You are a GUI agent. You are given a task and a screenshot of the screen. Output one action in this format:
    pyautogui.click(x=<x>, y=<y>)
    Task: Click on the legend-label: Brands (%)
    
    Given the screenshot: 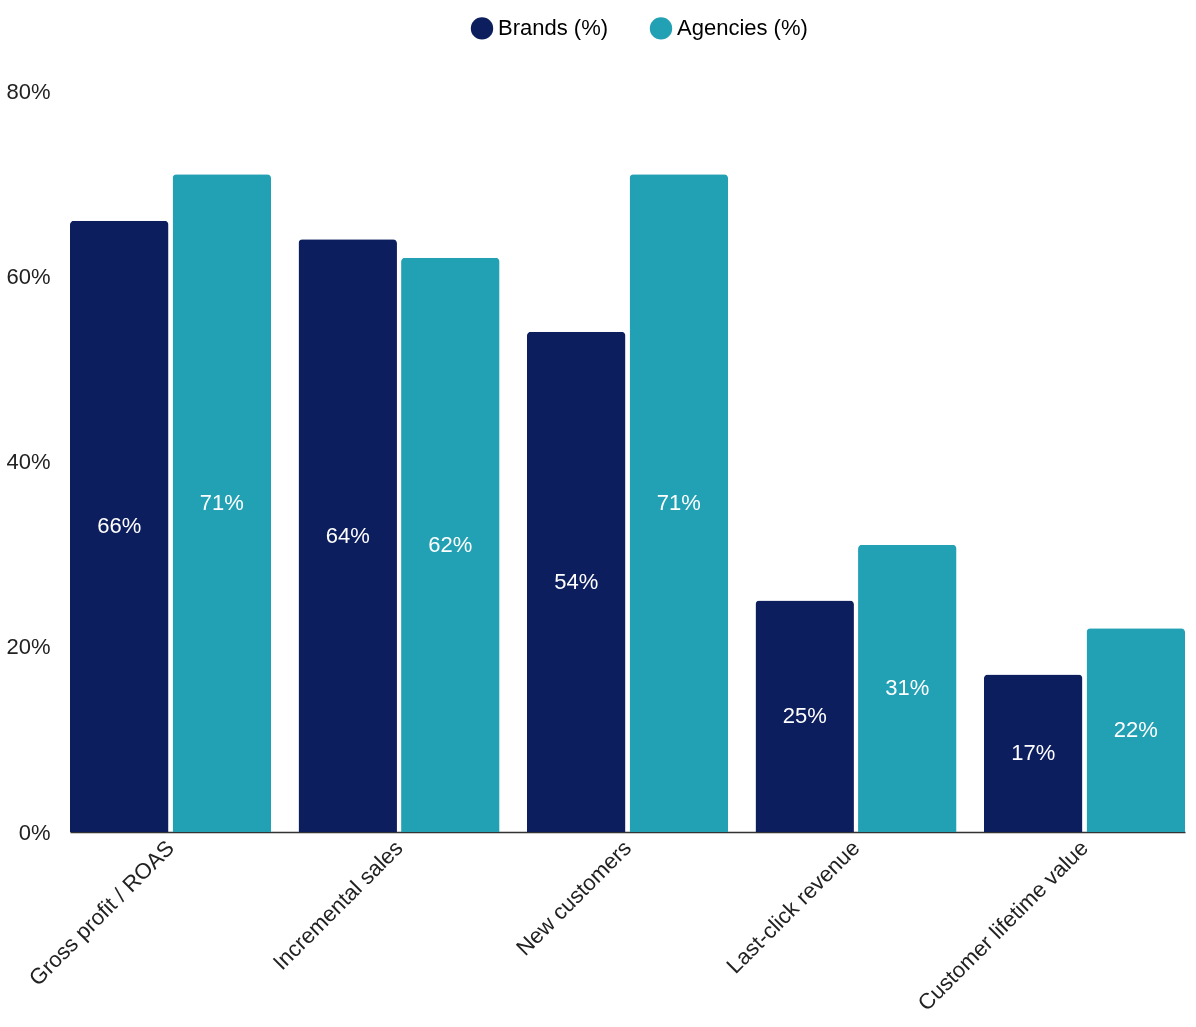 What is the action you would take?
    pyautogui.click(x=553, y=28)
    